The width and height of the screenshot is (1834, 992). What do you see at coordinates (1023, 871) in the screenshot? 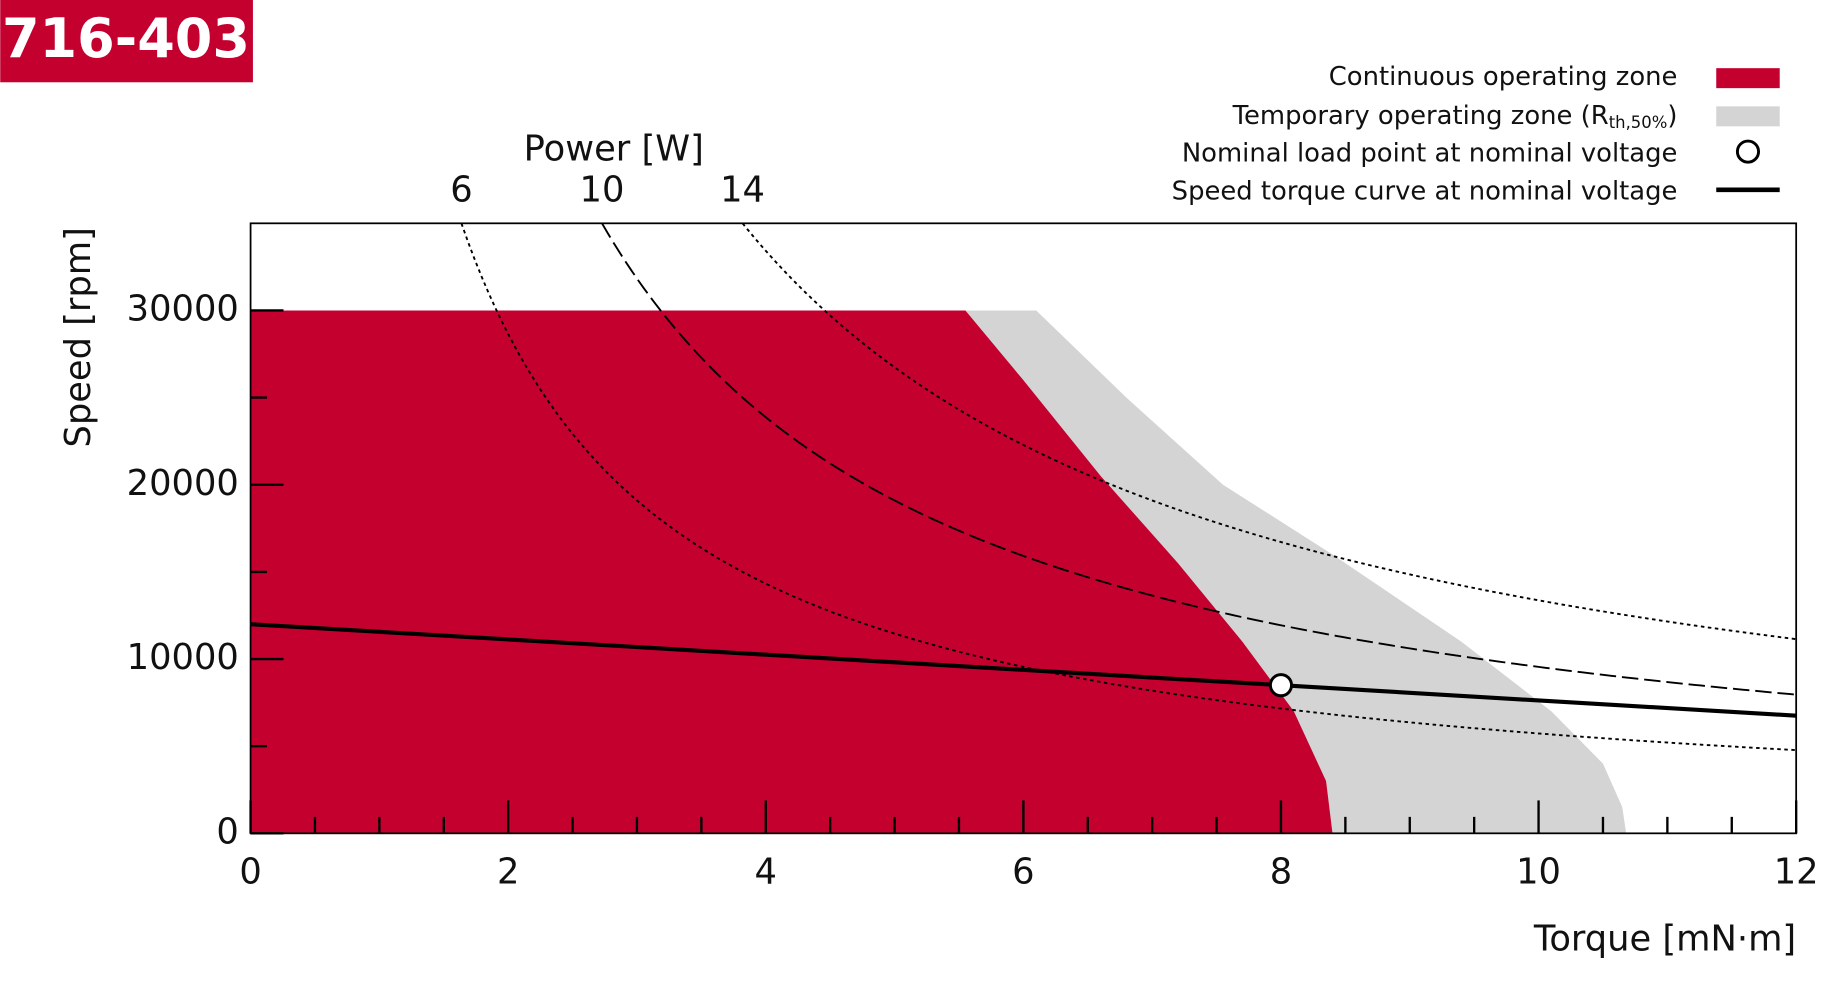
I see `x-tick-label: 6` at bounding box center [1023, 871].